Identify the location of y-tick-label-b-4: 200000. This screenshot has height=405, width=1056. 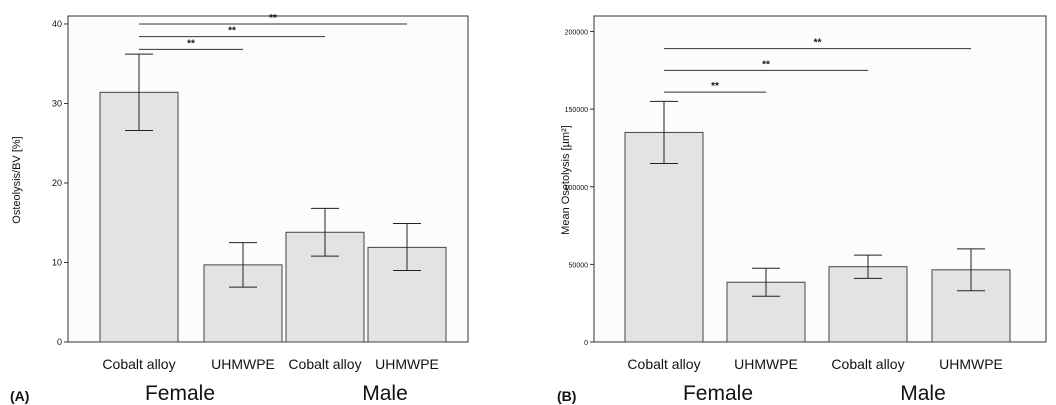
(576, 33).